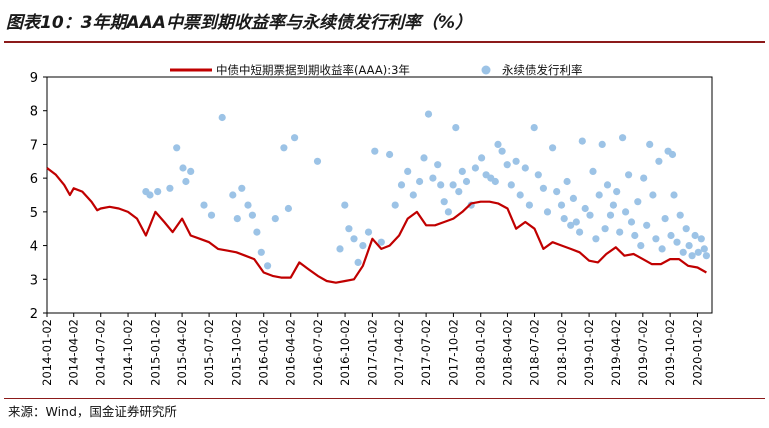 The width and height of the screenshot is (769, 428). What do you see at coordinates (92, 411) in the screenshot?
I see `source-note: 来源：Wind，国金证券研究所` at bounding box center [92, 411].